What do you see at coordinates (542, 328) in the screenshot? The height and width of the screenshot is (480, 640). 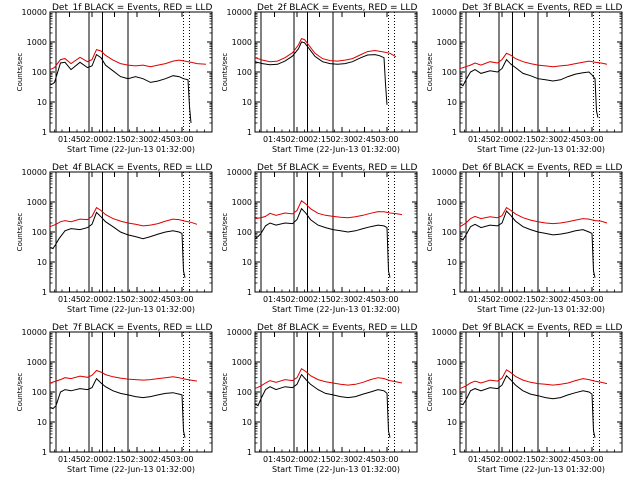 I see `panel-title: Det_9f BLACK = Events, RED = LLD` at bounding box center [542, 328].